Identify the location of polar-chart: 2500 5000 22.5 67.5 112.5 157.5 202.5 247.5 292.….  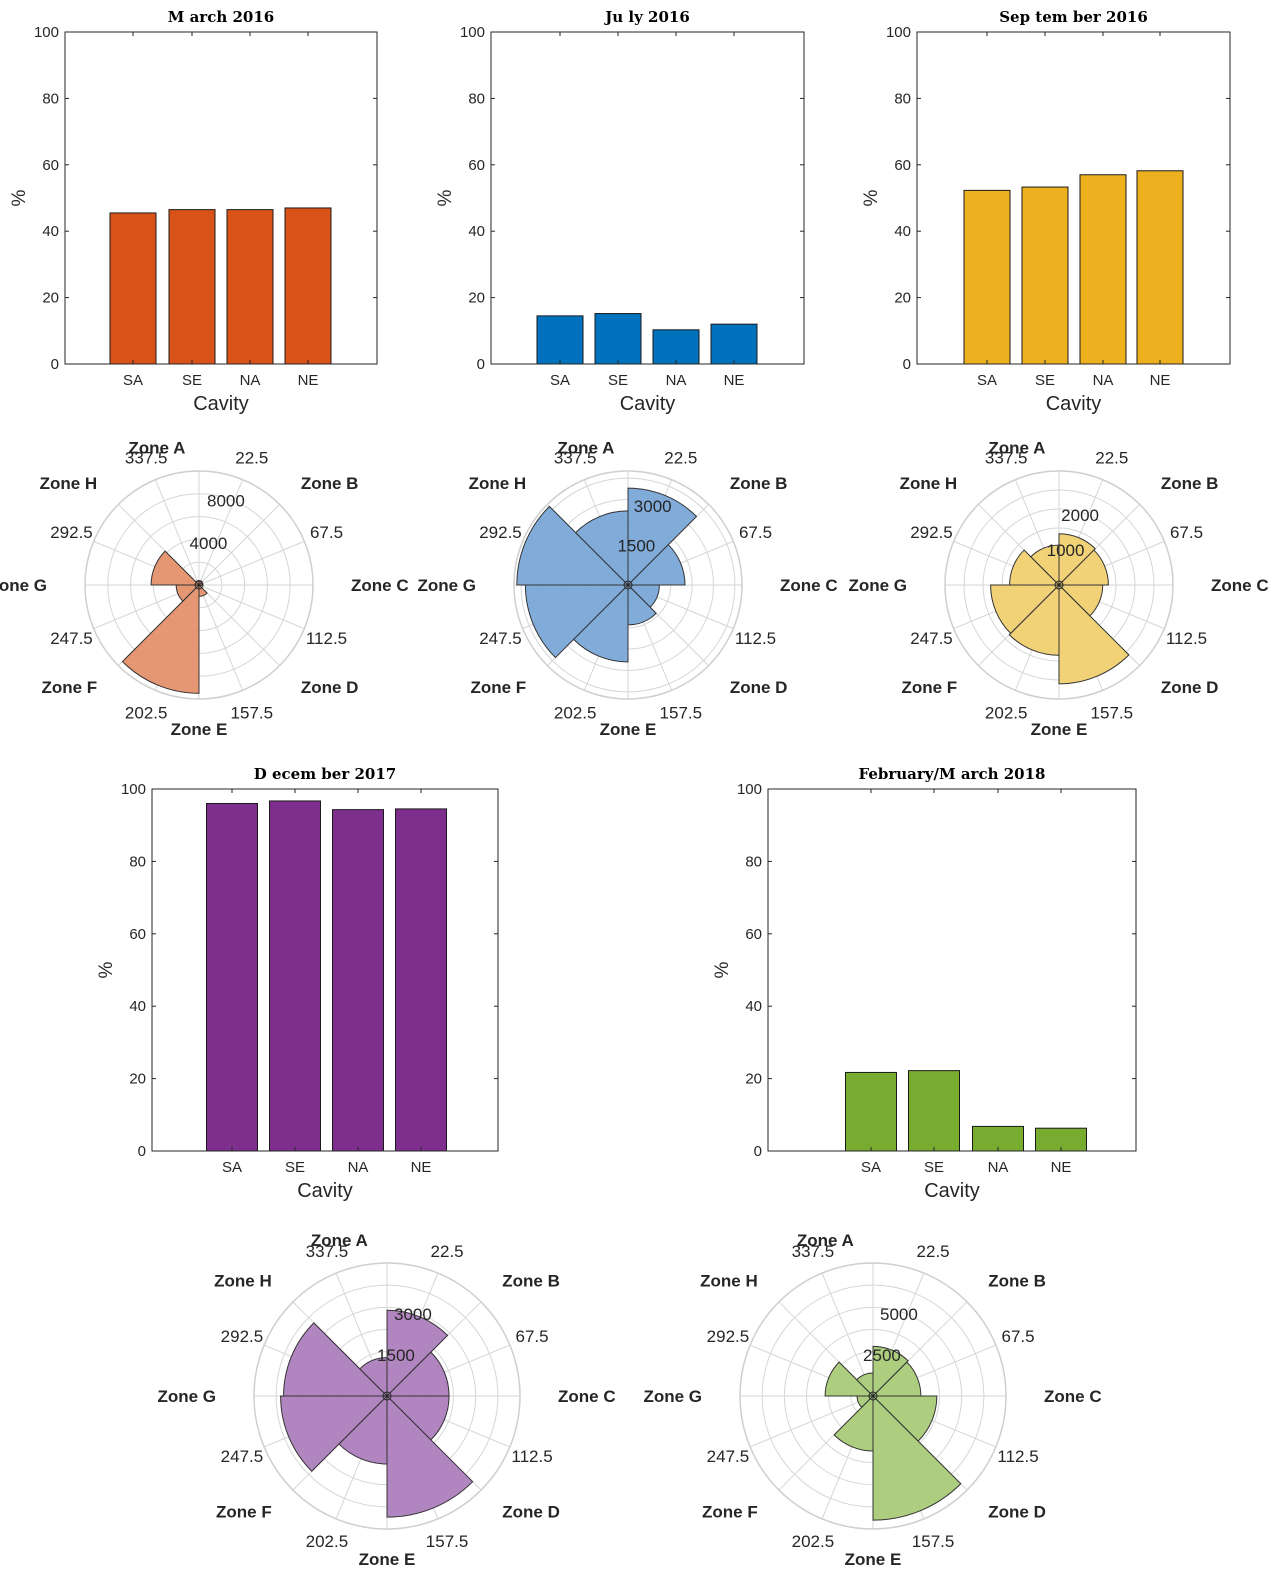
(872, 1400).